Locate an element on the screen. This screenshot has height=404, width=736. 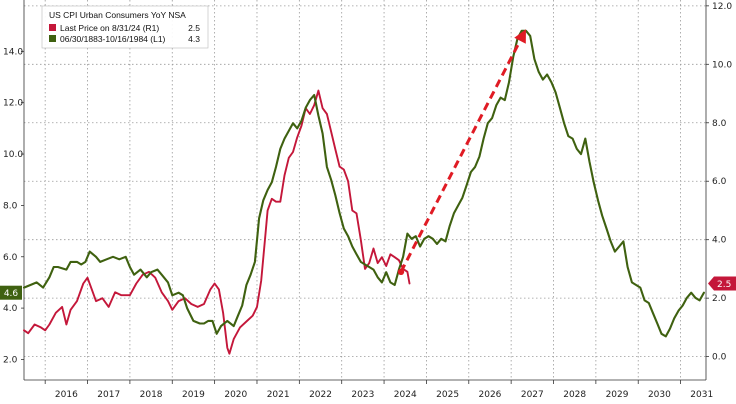
right-y-axis-ticks: 0.0 2.0 4.0 6.0 8.0 10.0 12.0 is located at coordinates (719, 182).